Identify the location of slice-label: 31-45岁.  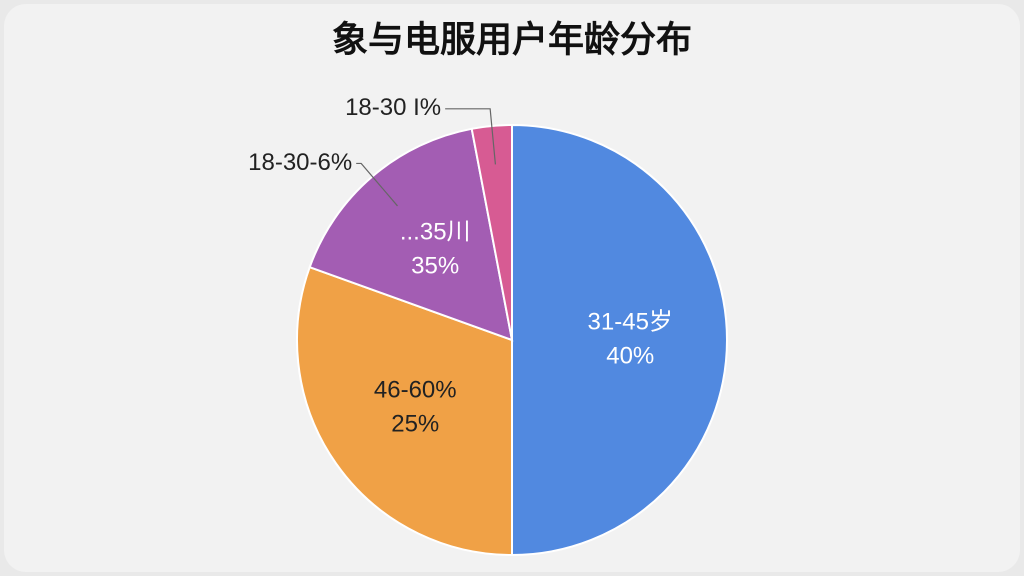
(630, 321).